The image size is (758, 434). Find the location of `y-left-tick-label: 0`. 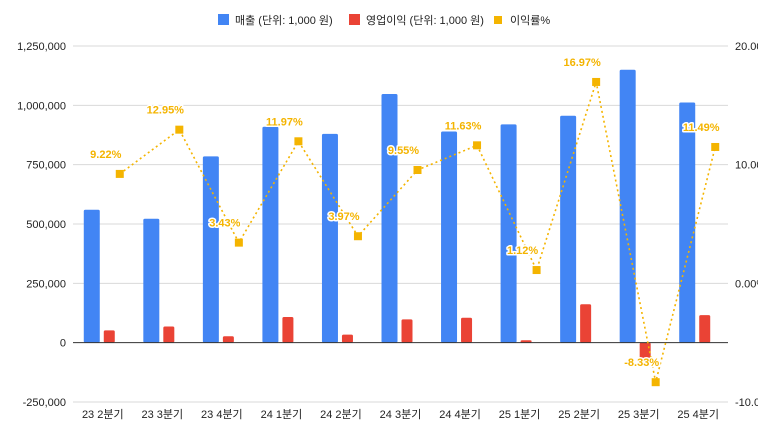

y-left-tick-label: 0 is located at coordinates (63, 344).